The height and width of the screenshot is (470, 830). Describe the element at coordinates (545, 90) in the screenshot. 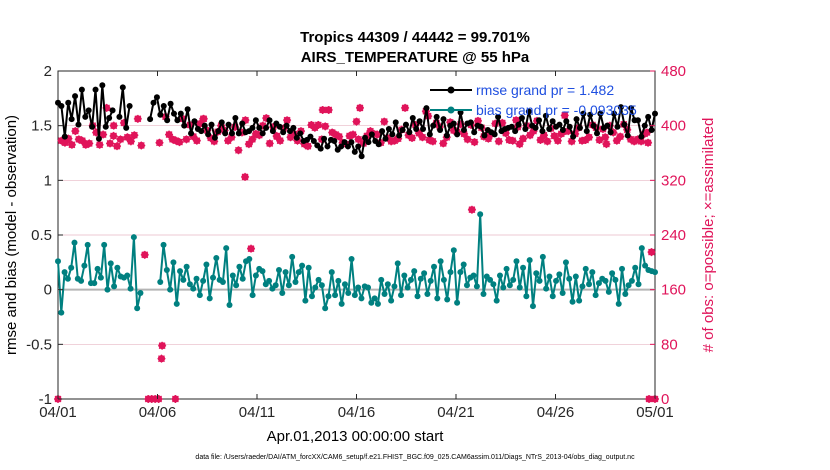

I see `legend-rmse-label: rmse grand pr = 1.482` at that location.